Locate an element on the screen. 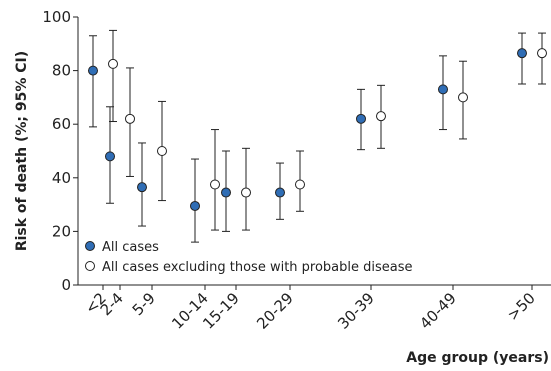  x-tick-label: 5-9 is located at coordinates (144, 304).